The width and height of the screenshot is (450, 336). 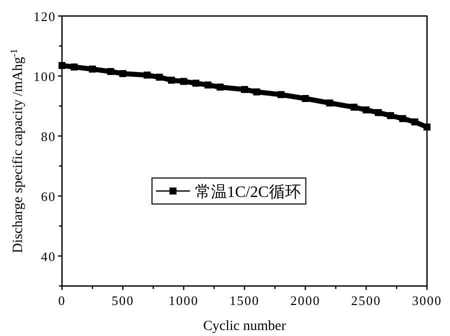 I want to click on x-tick-label: 1500, so click(x=245, y=300).